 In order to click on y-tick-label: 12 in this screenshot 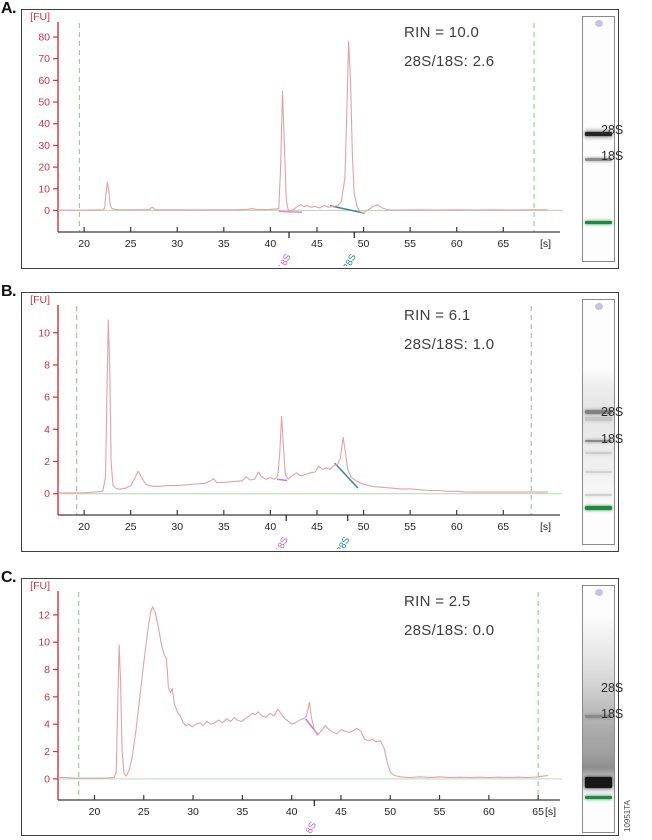, I will do `click(44, 615)`.